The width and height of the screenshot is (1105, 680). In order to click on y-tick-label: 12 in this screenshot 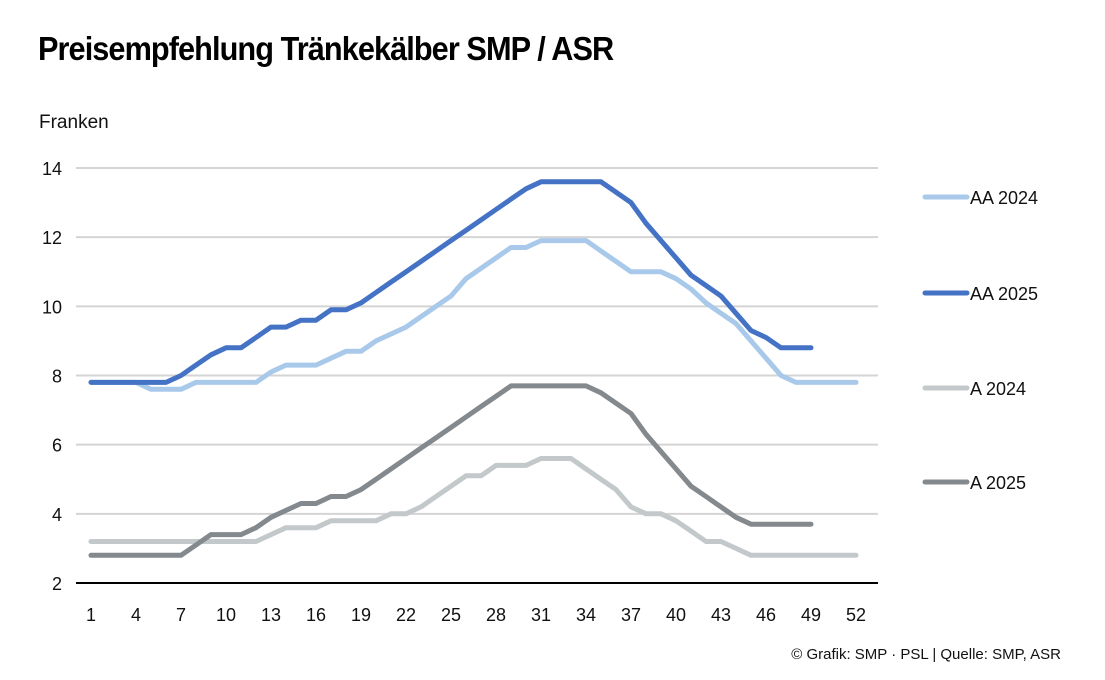, I will do `click(52, 238)`.